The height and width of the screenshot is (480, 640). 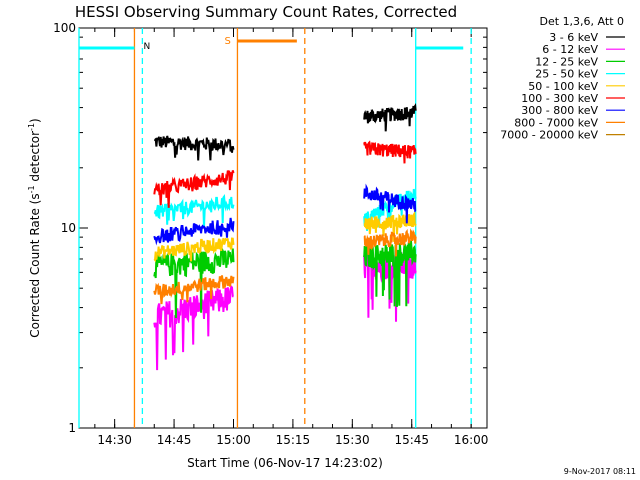 I want to click on y-tick-label: 10, so click(x=68, y=228).